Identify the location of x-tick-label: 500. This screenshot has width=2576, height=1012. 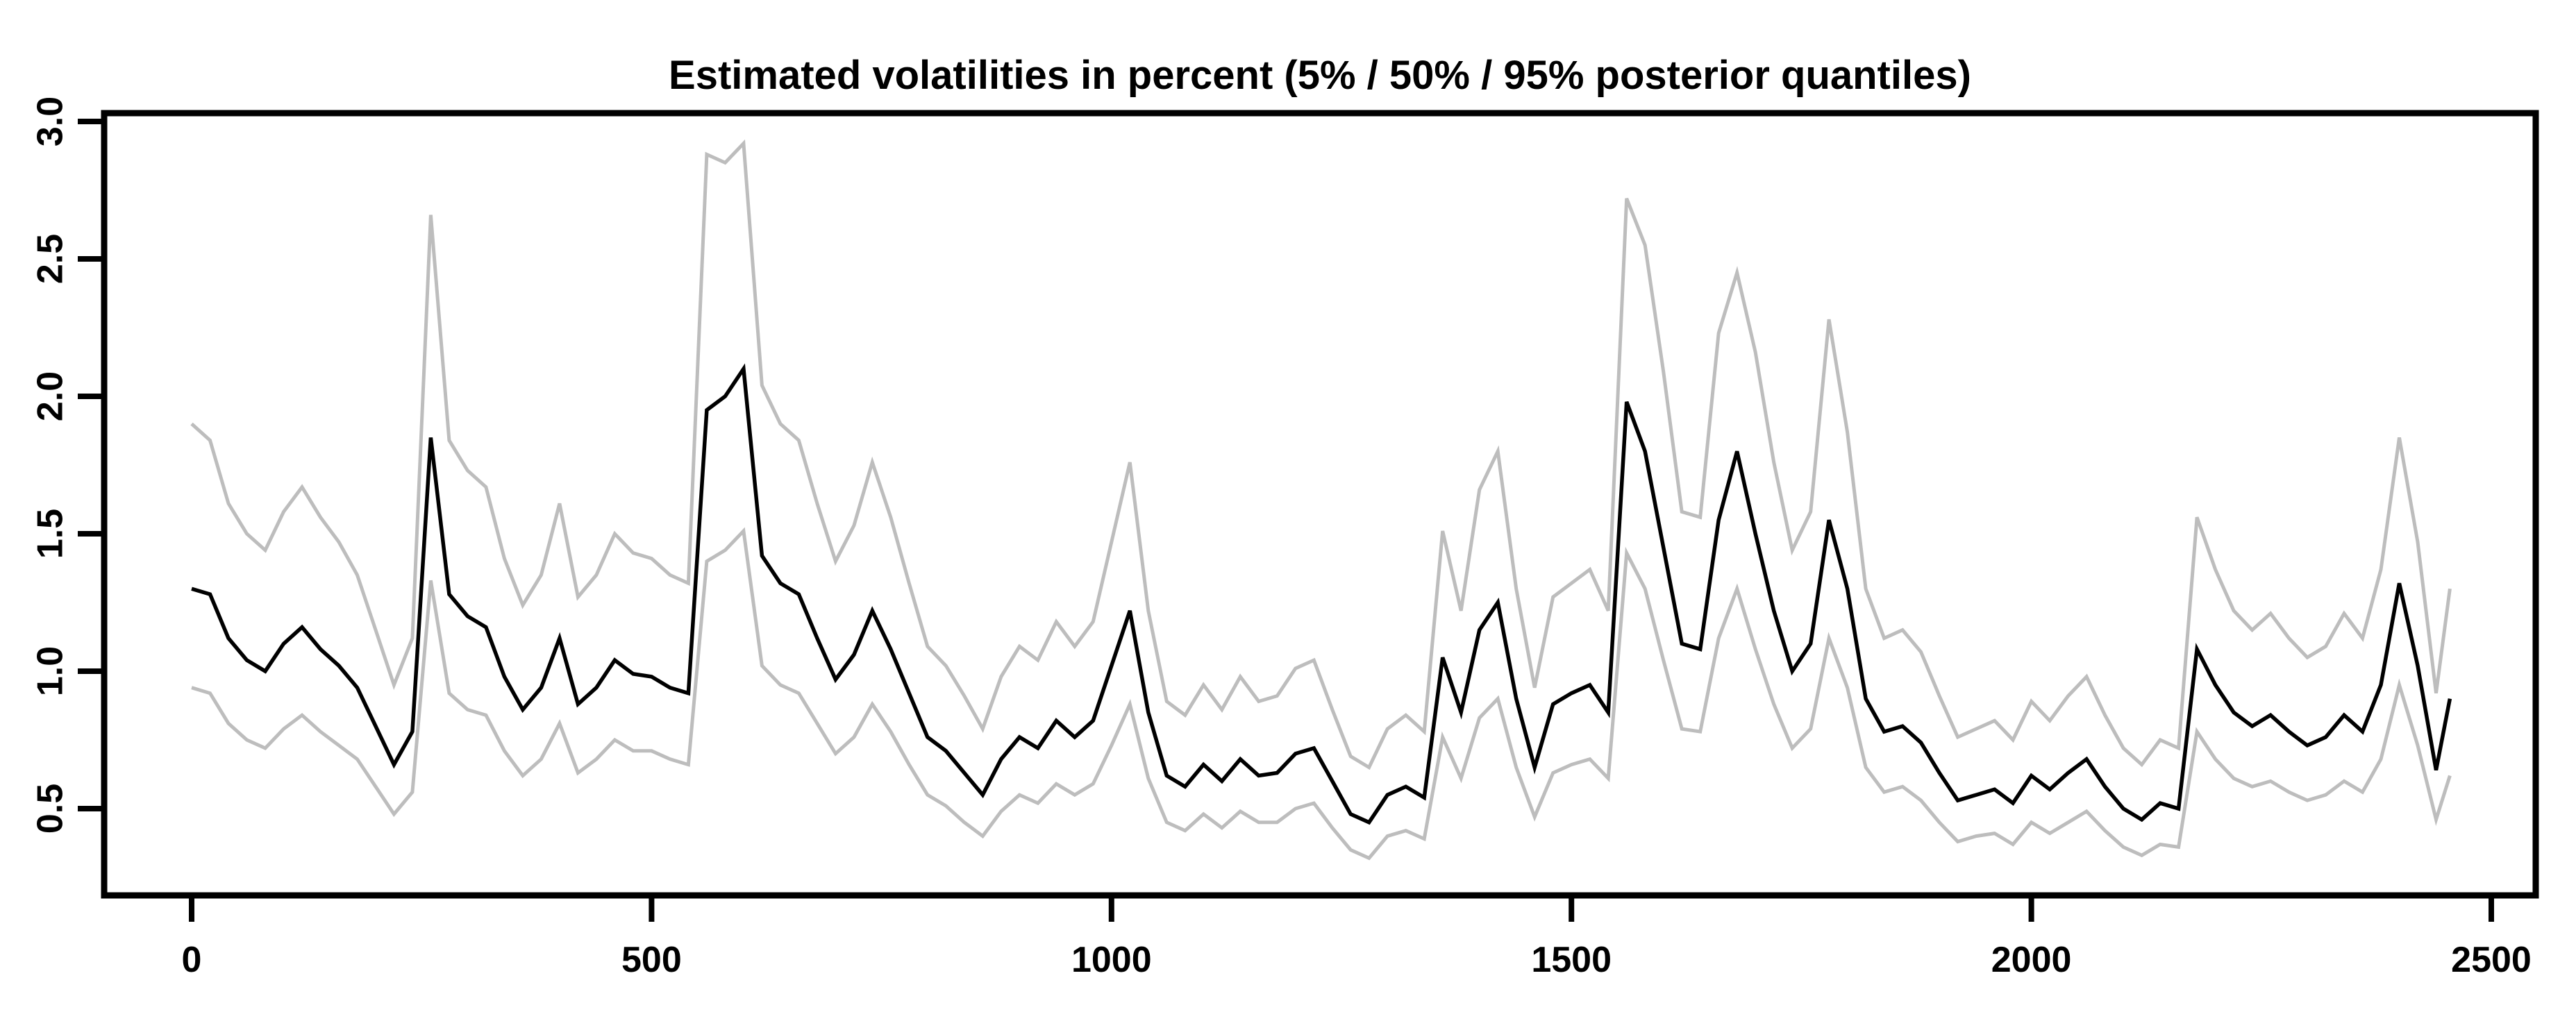
(651, 960).